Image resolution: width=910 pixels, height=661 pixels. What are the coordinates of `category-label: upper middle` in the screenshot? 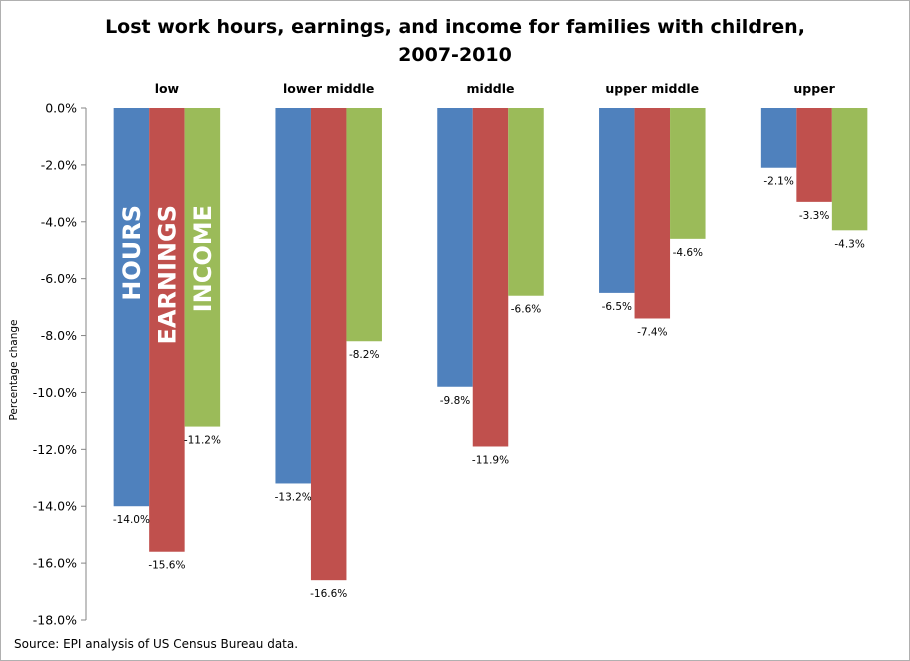 It's located at (652, 88).